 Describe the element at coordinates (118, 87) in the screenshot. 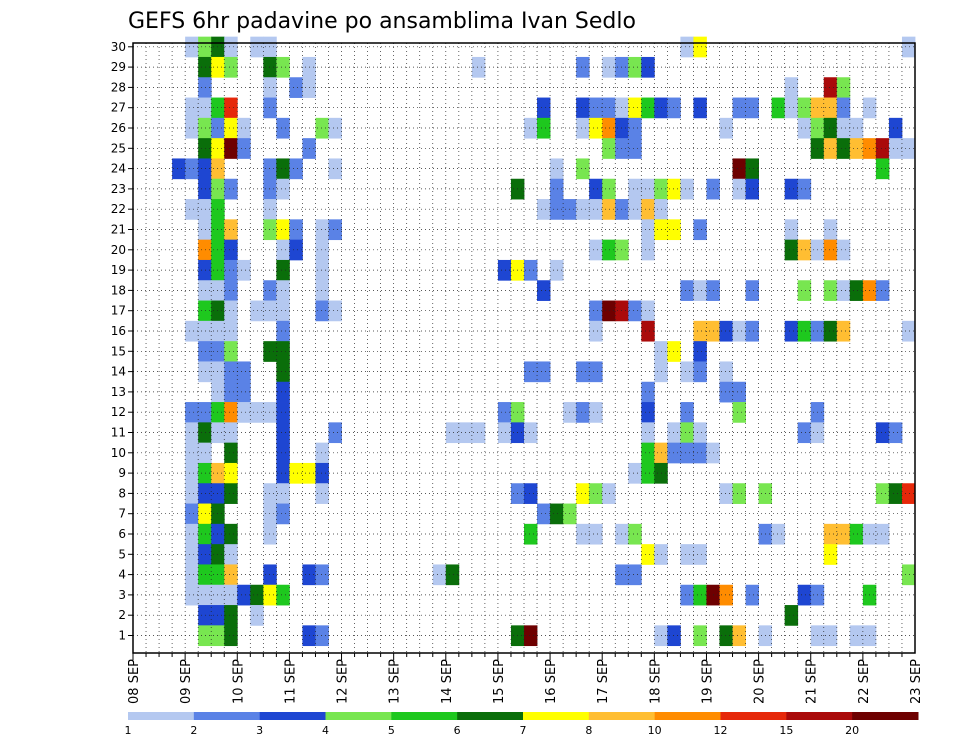

I see `y-tick-label: 28` at that location.